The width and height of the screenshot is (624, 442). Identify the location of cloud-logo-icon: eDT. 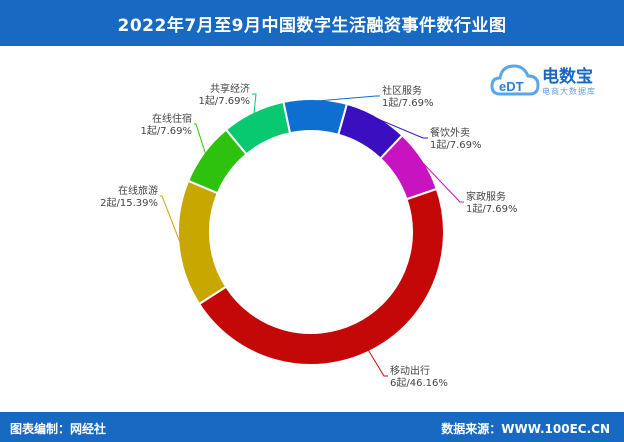
(515, 80).